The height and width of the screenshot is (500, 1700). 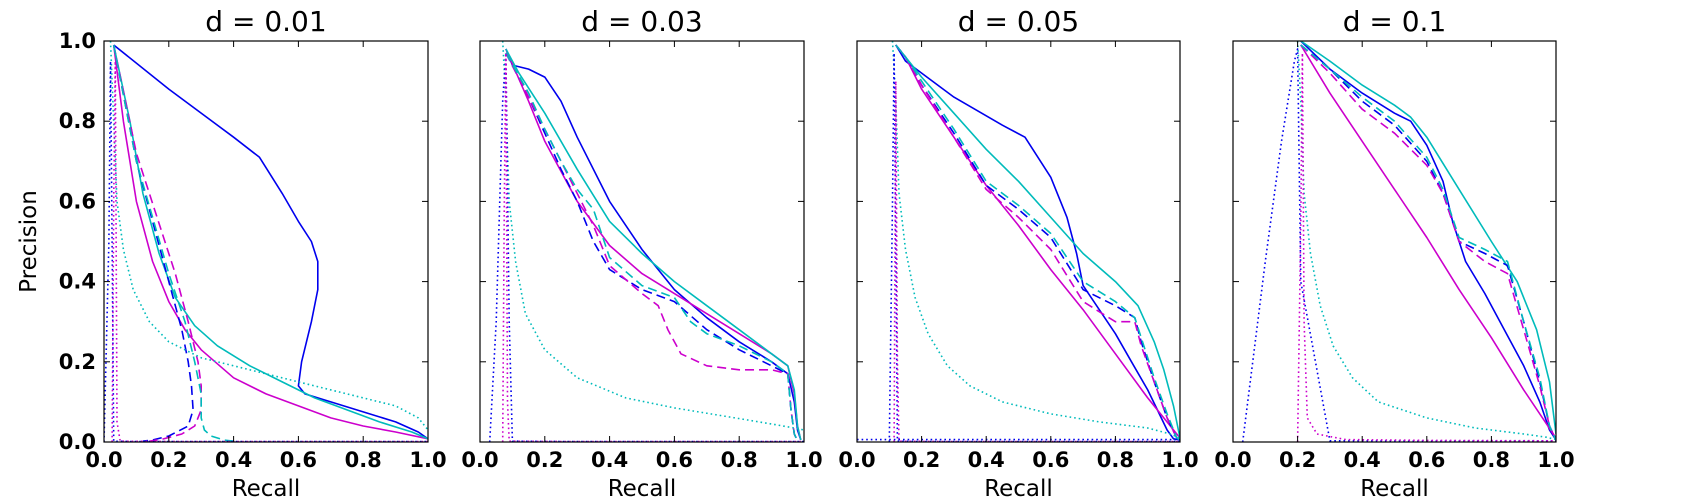 What do you see at coordinates (1018, 21) in the screenshot?
I see `panel-title: d = 0.05` at bounding box center [1018, 21].